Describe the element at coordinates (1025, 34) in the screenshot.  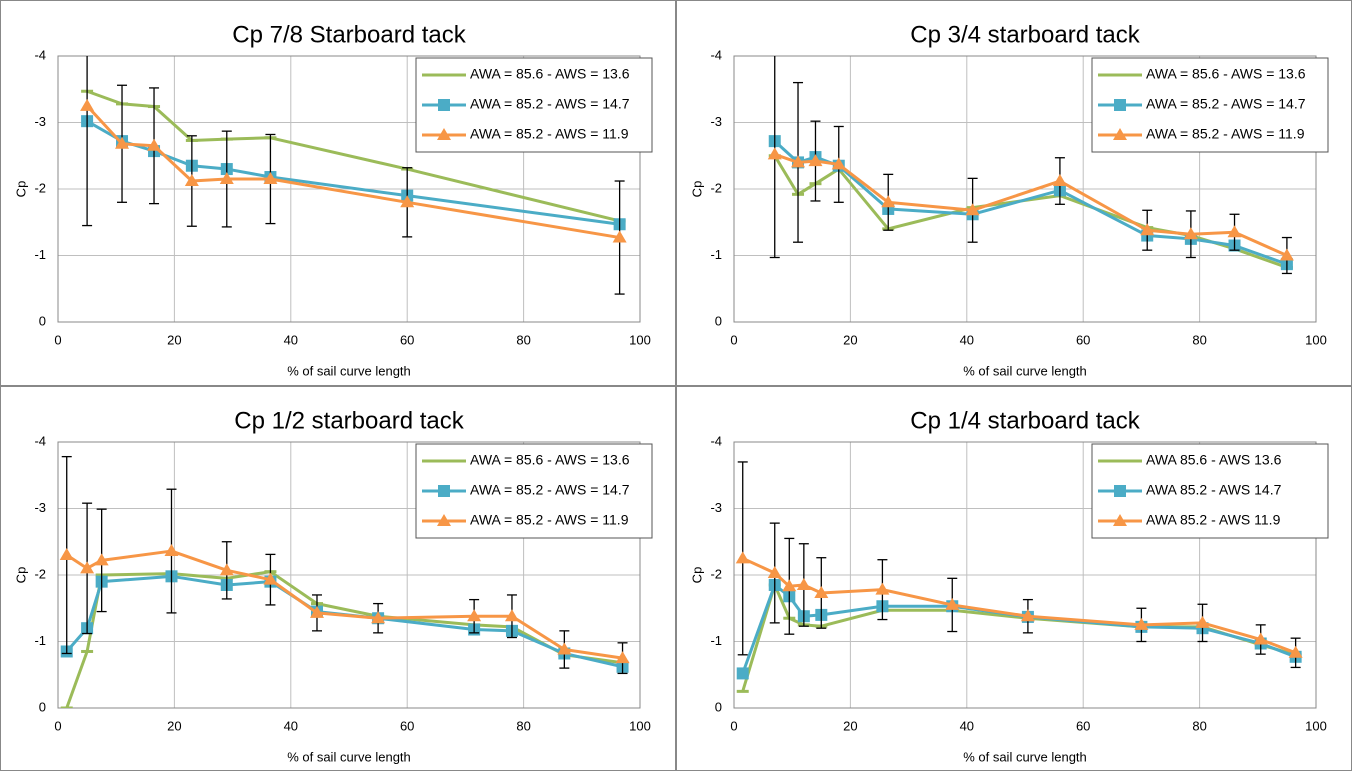
I see `chart-title: Cp 3/4 starboard tack` at that location.